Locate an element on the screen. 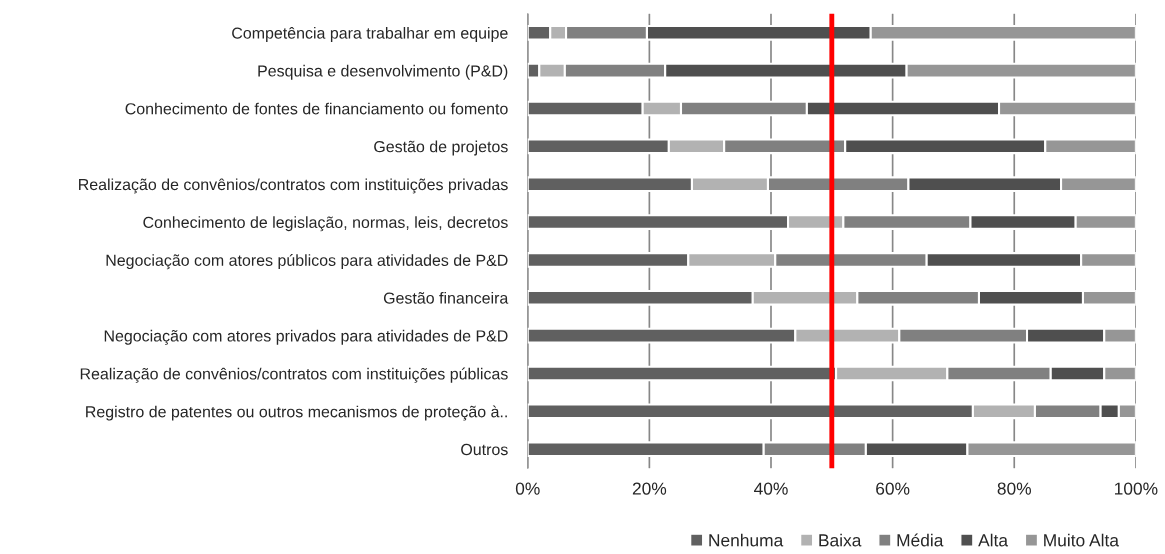  legend-label: Nenhuma is located at coordinates (746, 540).